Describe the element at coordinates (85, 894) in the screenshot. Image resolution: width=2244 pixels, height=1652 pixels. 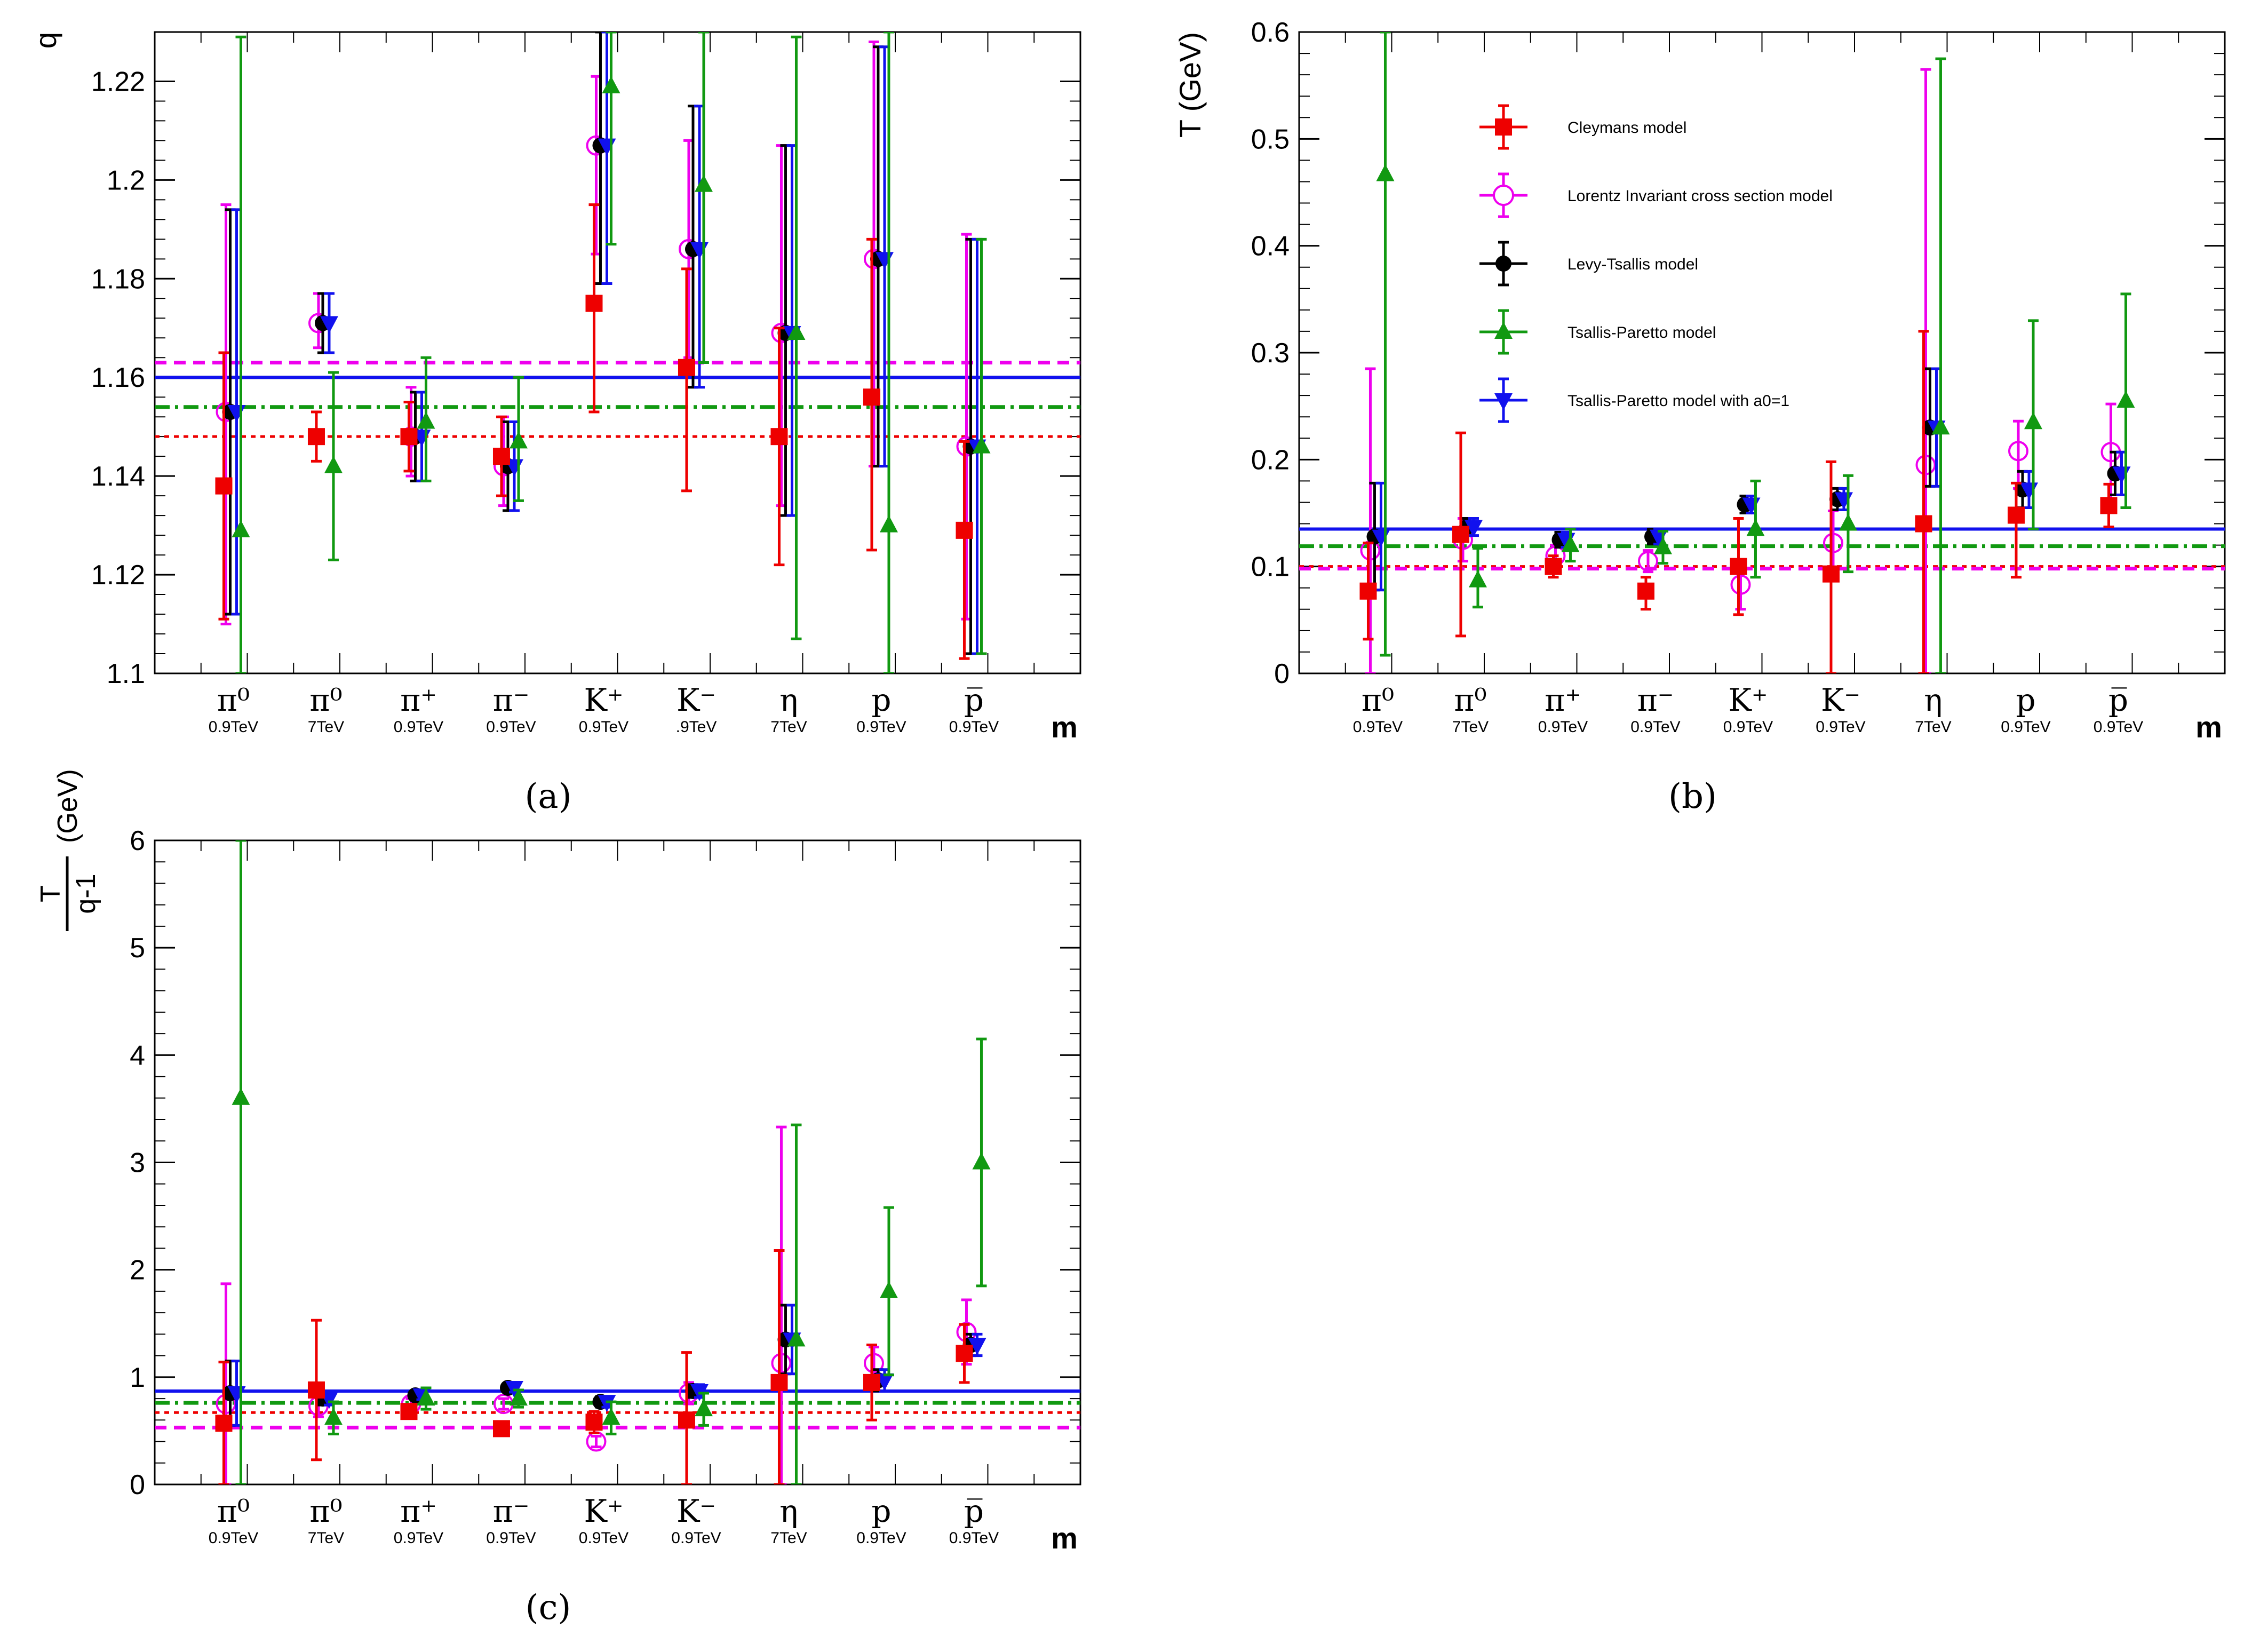
I see `y-axis-label-denominator: q-1` at that location.